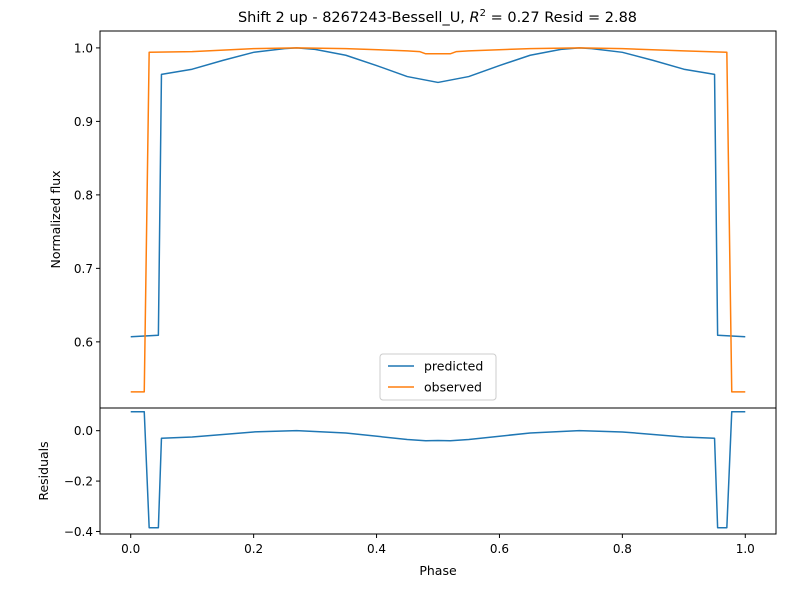 The image size is (800, 604). Describe the element at coordinates (78, 482) in the screenshot. I see `residuals-y-tick-label: −0.2` at that location.